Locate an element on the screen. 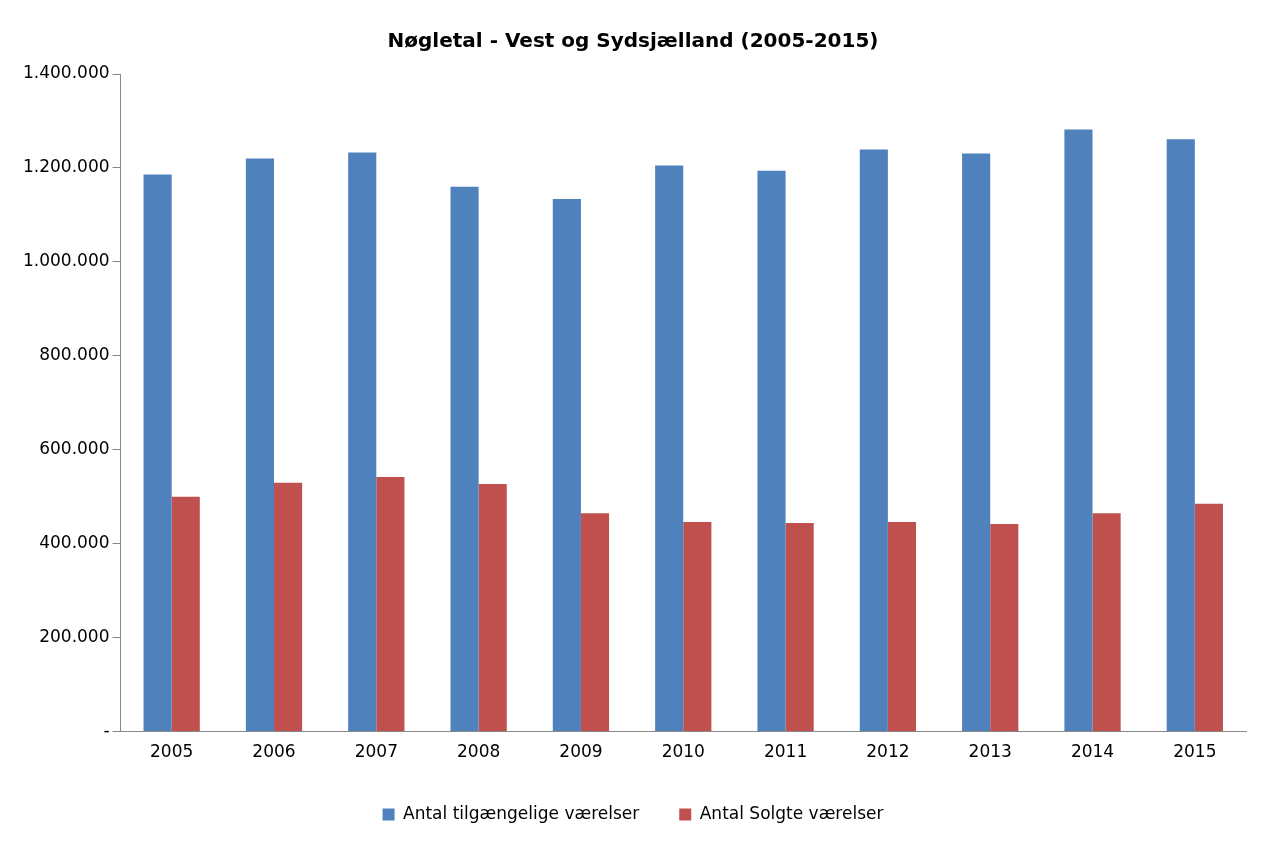 This screenshot has width=1276, height=843. x-tick-label: 2013 is located at coordinates (990, 751).